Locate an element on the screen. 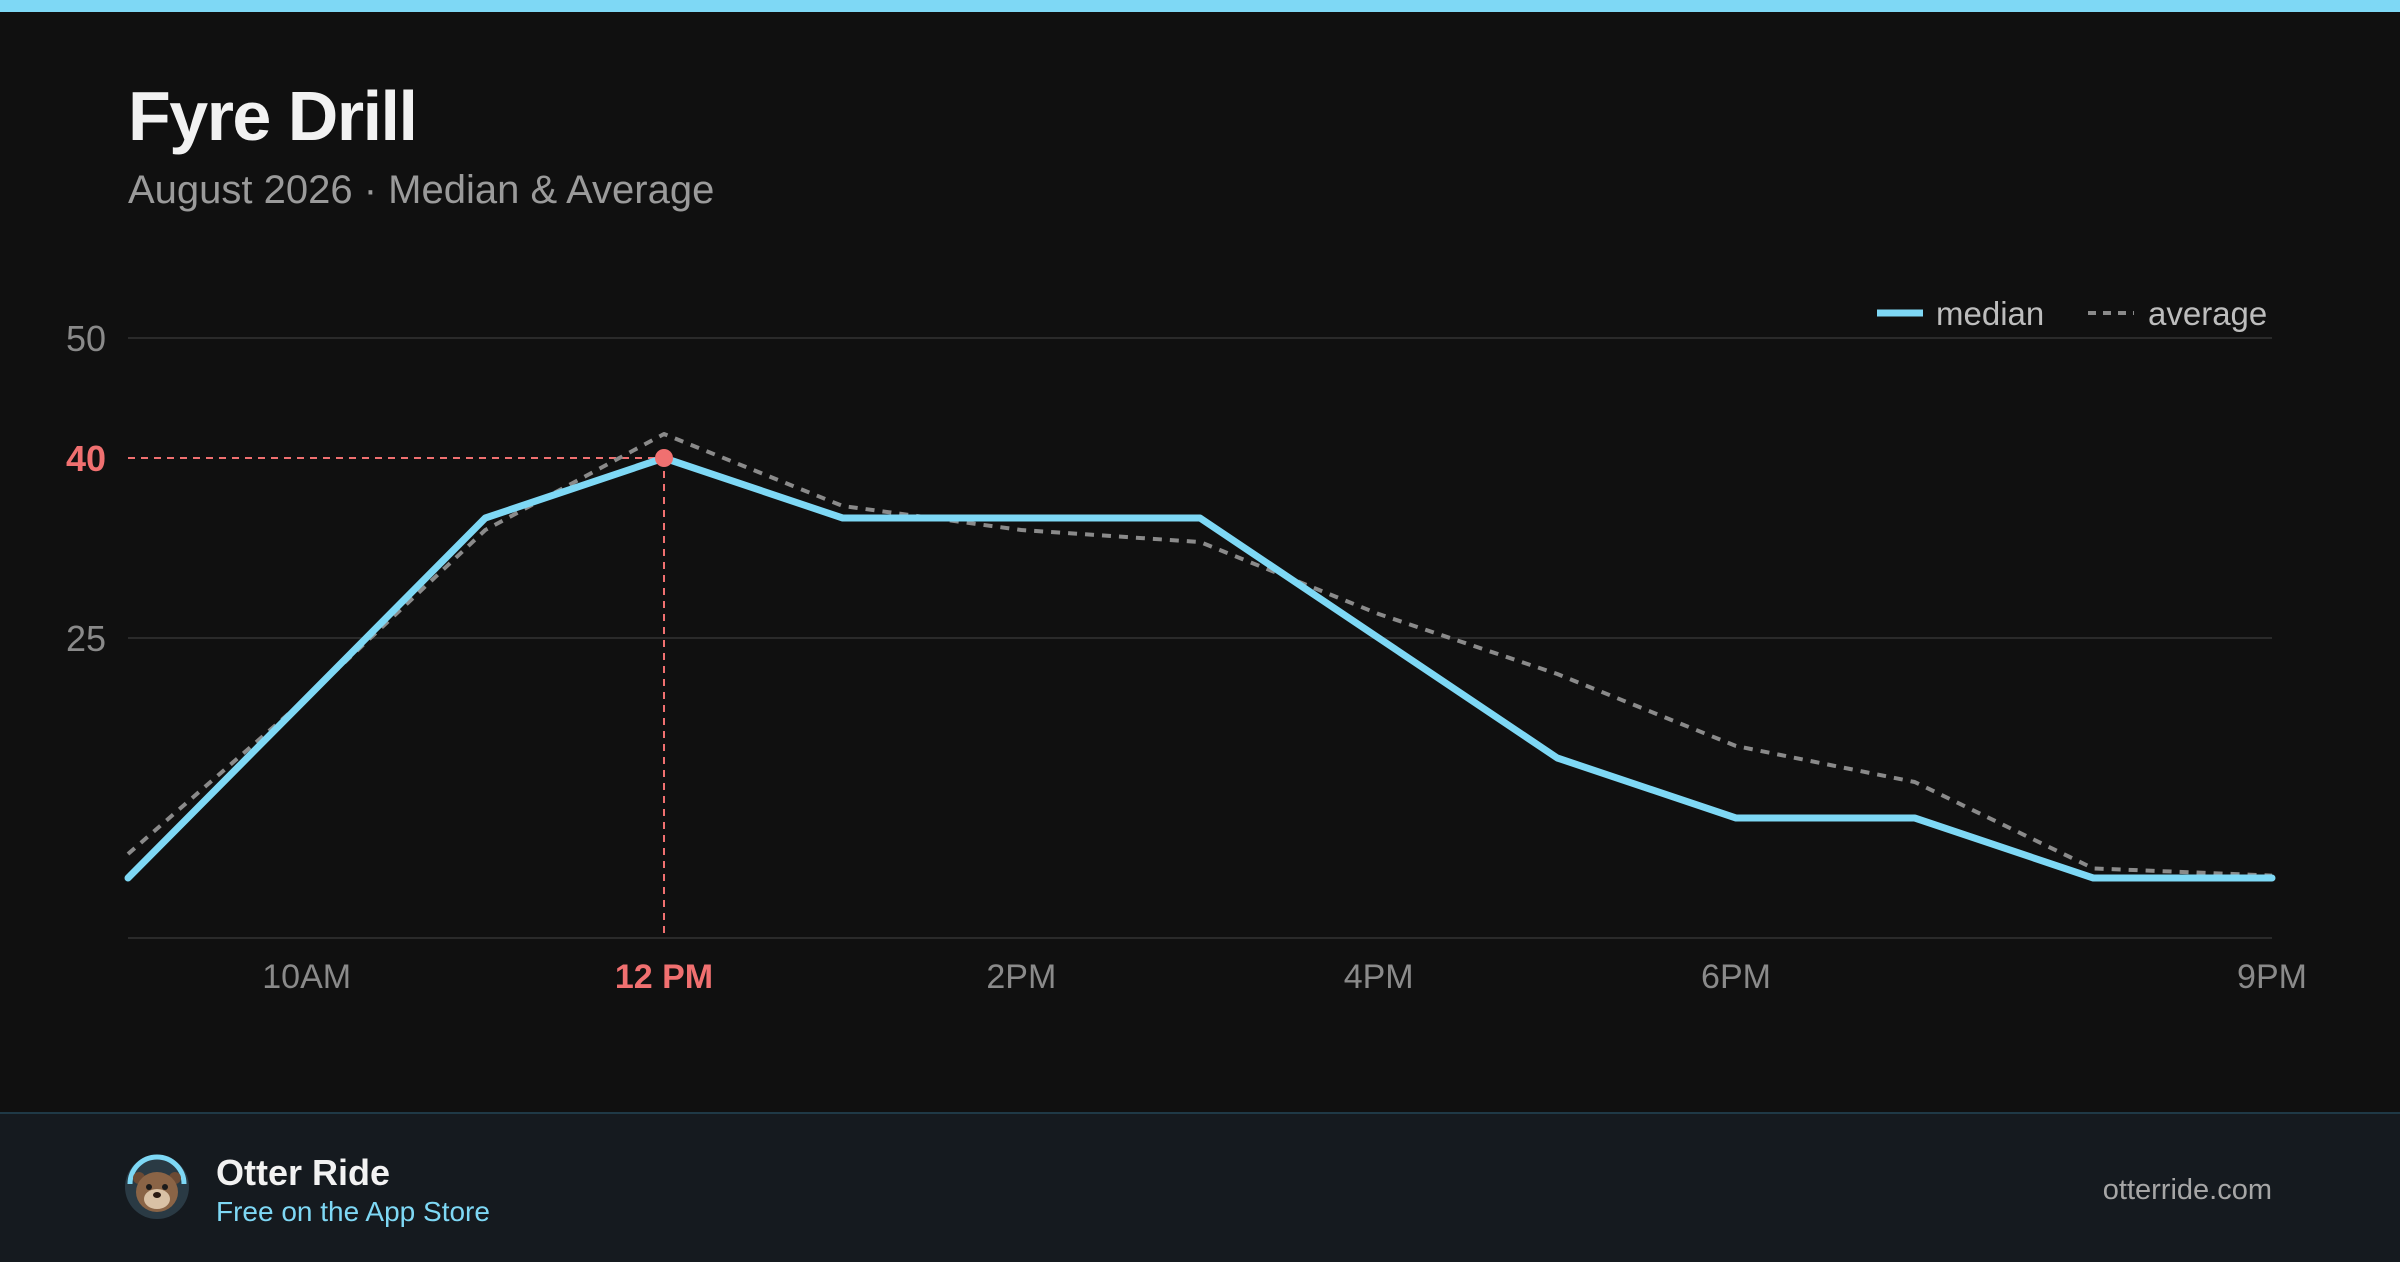 Image resolution: width=2400 pixels, height=1262 pixels. x-tick-label: 9PM is located at coordinates (2272, 977).